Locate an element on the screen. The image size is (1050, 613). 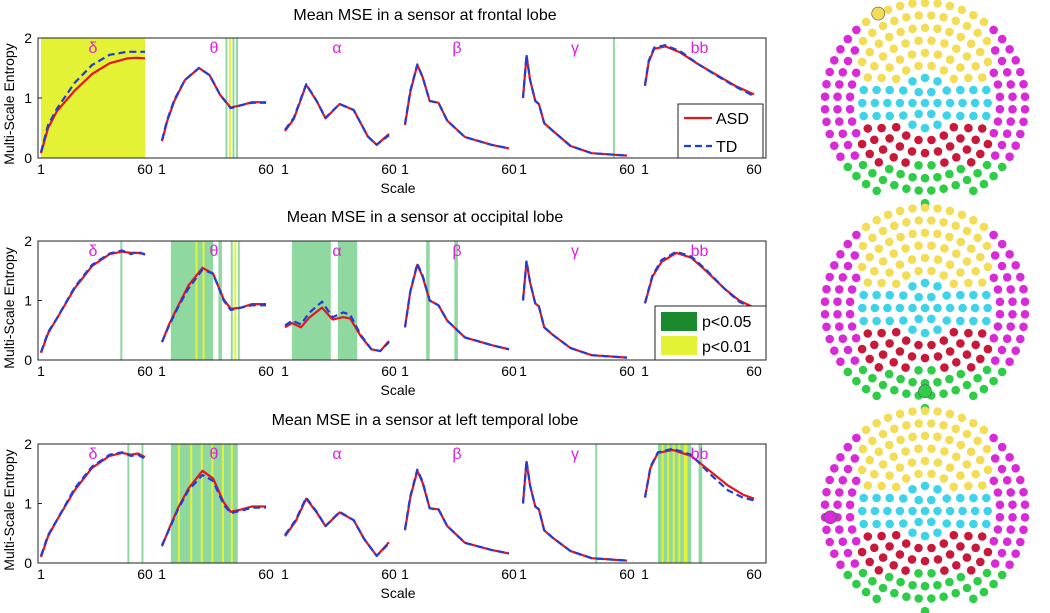
legend-label-p01: p<0.01 is located at coordinates (726, 347).